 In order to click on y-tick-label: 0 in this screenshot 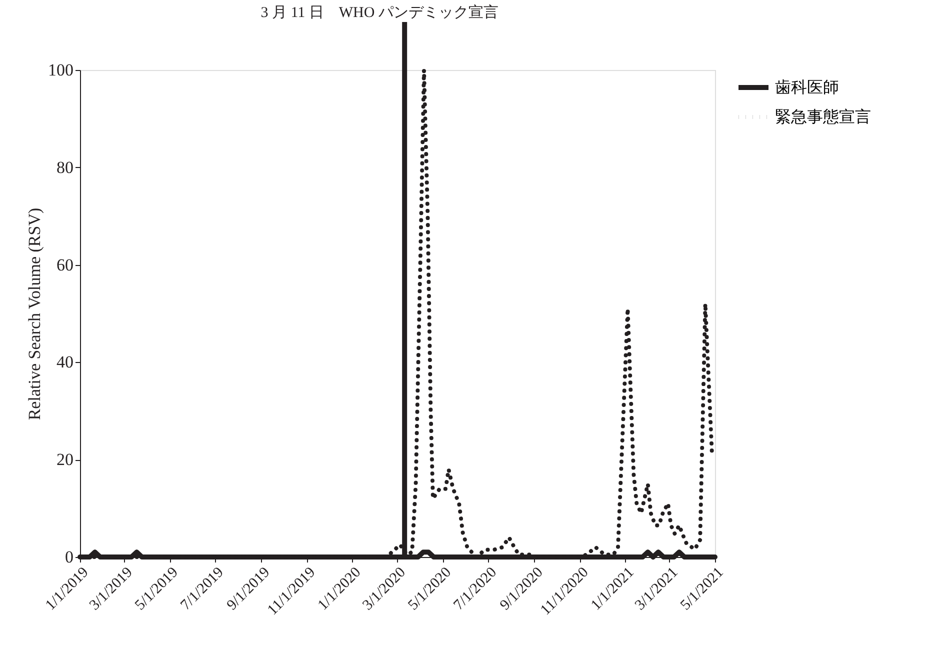, I will do `click(69, 557)`.